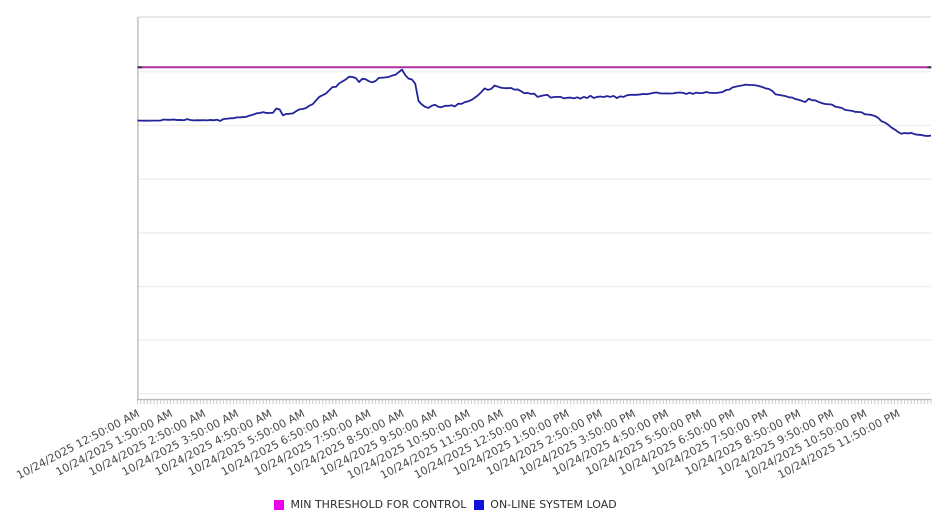  Describe the element at coordinates (279, 504) in the screenshot. I see `threshold-legend-swatch` at that location.